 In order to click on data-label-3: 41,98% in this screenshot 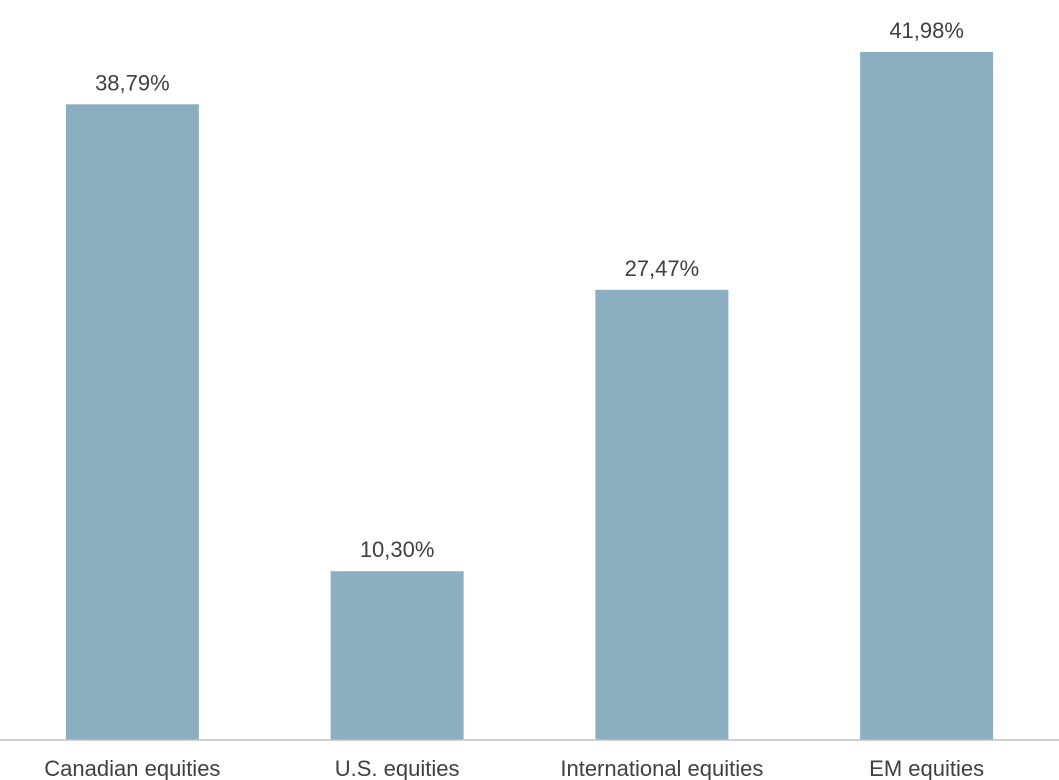, I will do `click(926, 30)`.